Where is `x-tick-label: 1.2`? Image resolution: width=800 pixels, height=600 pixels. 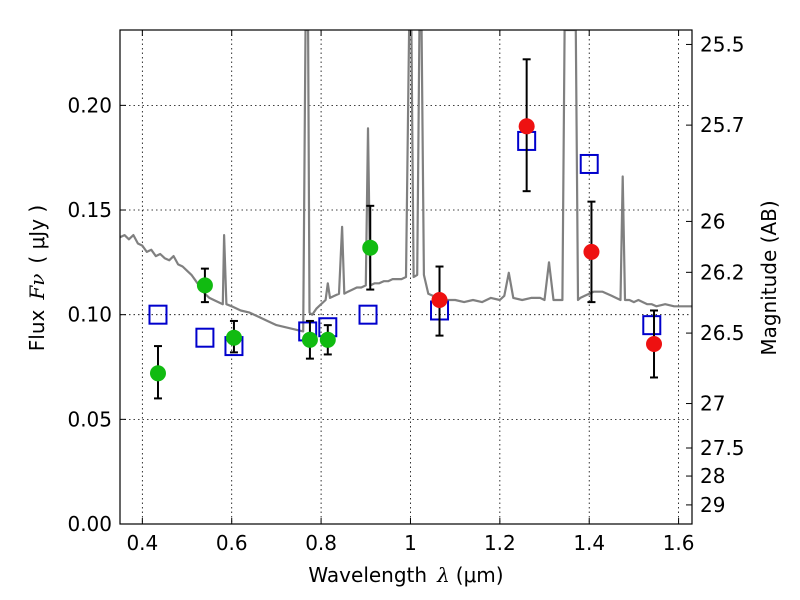
x-tick-label: 1.2 is located at coordinates (500, 543).